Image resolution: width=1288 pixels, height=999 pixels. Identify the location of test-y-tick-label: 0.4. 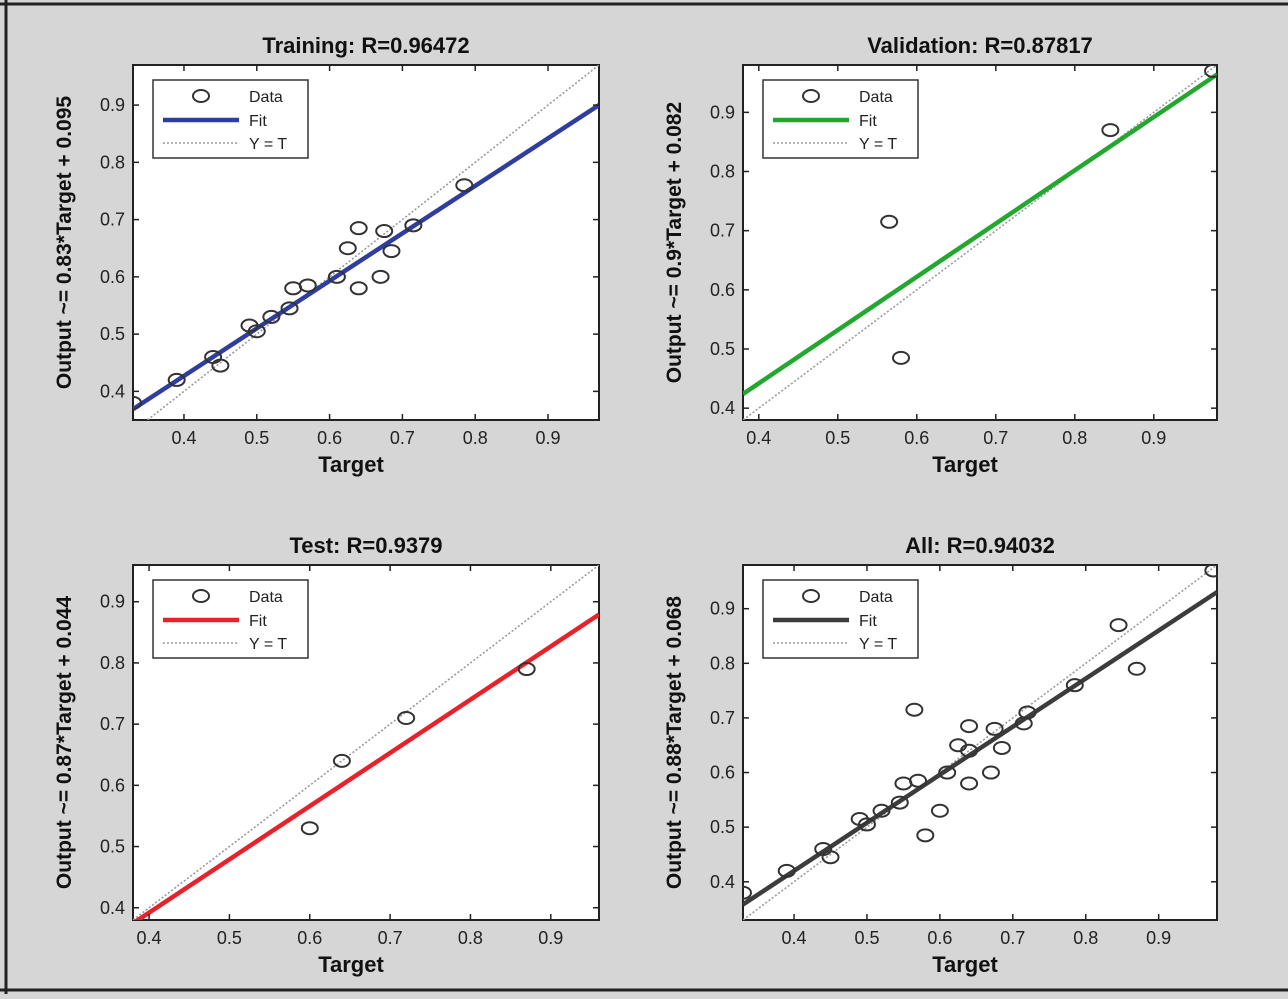
(112, 908).